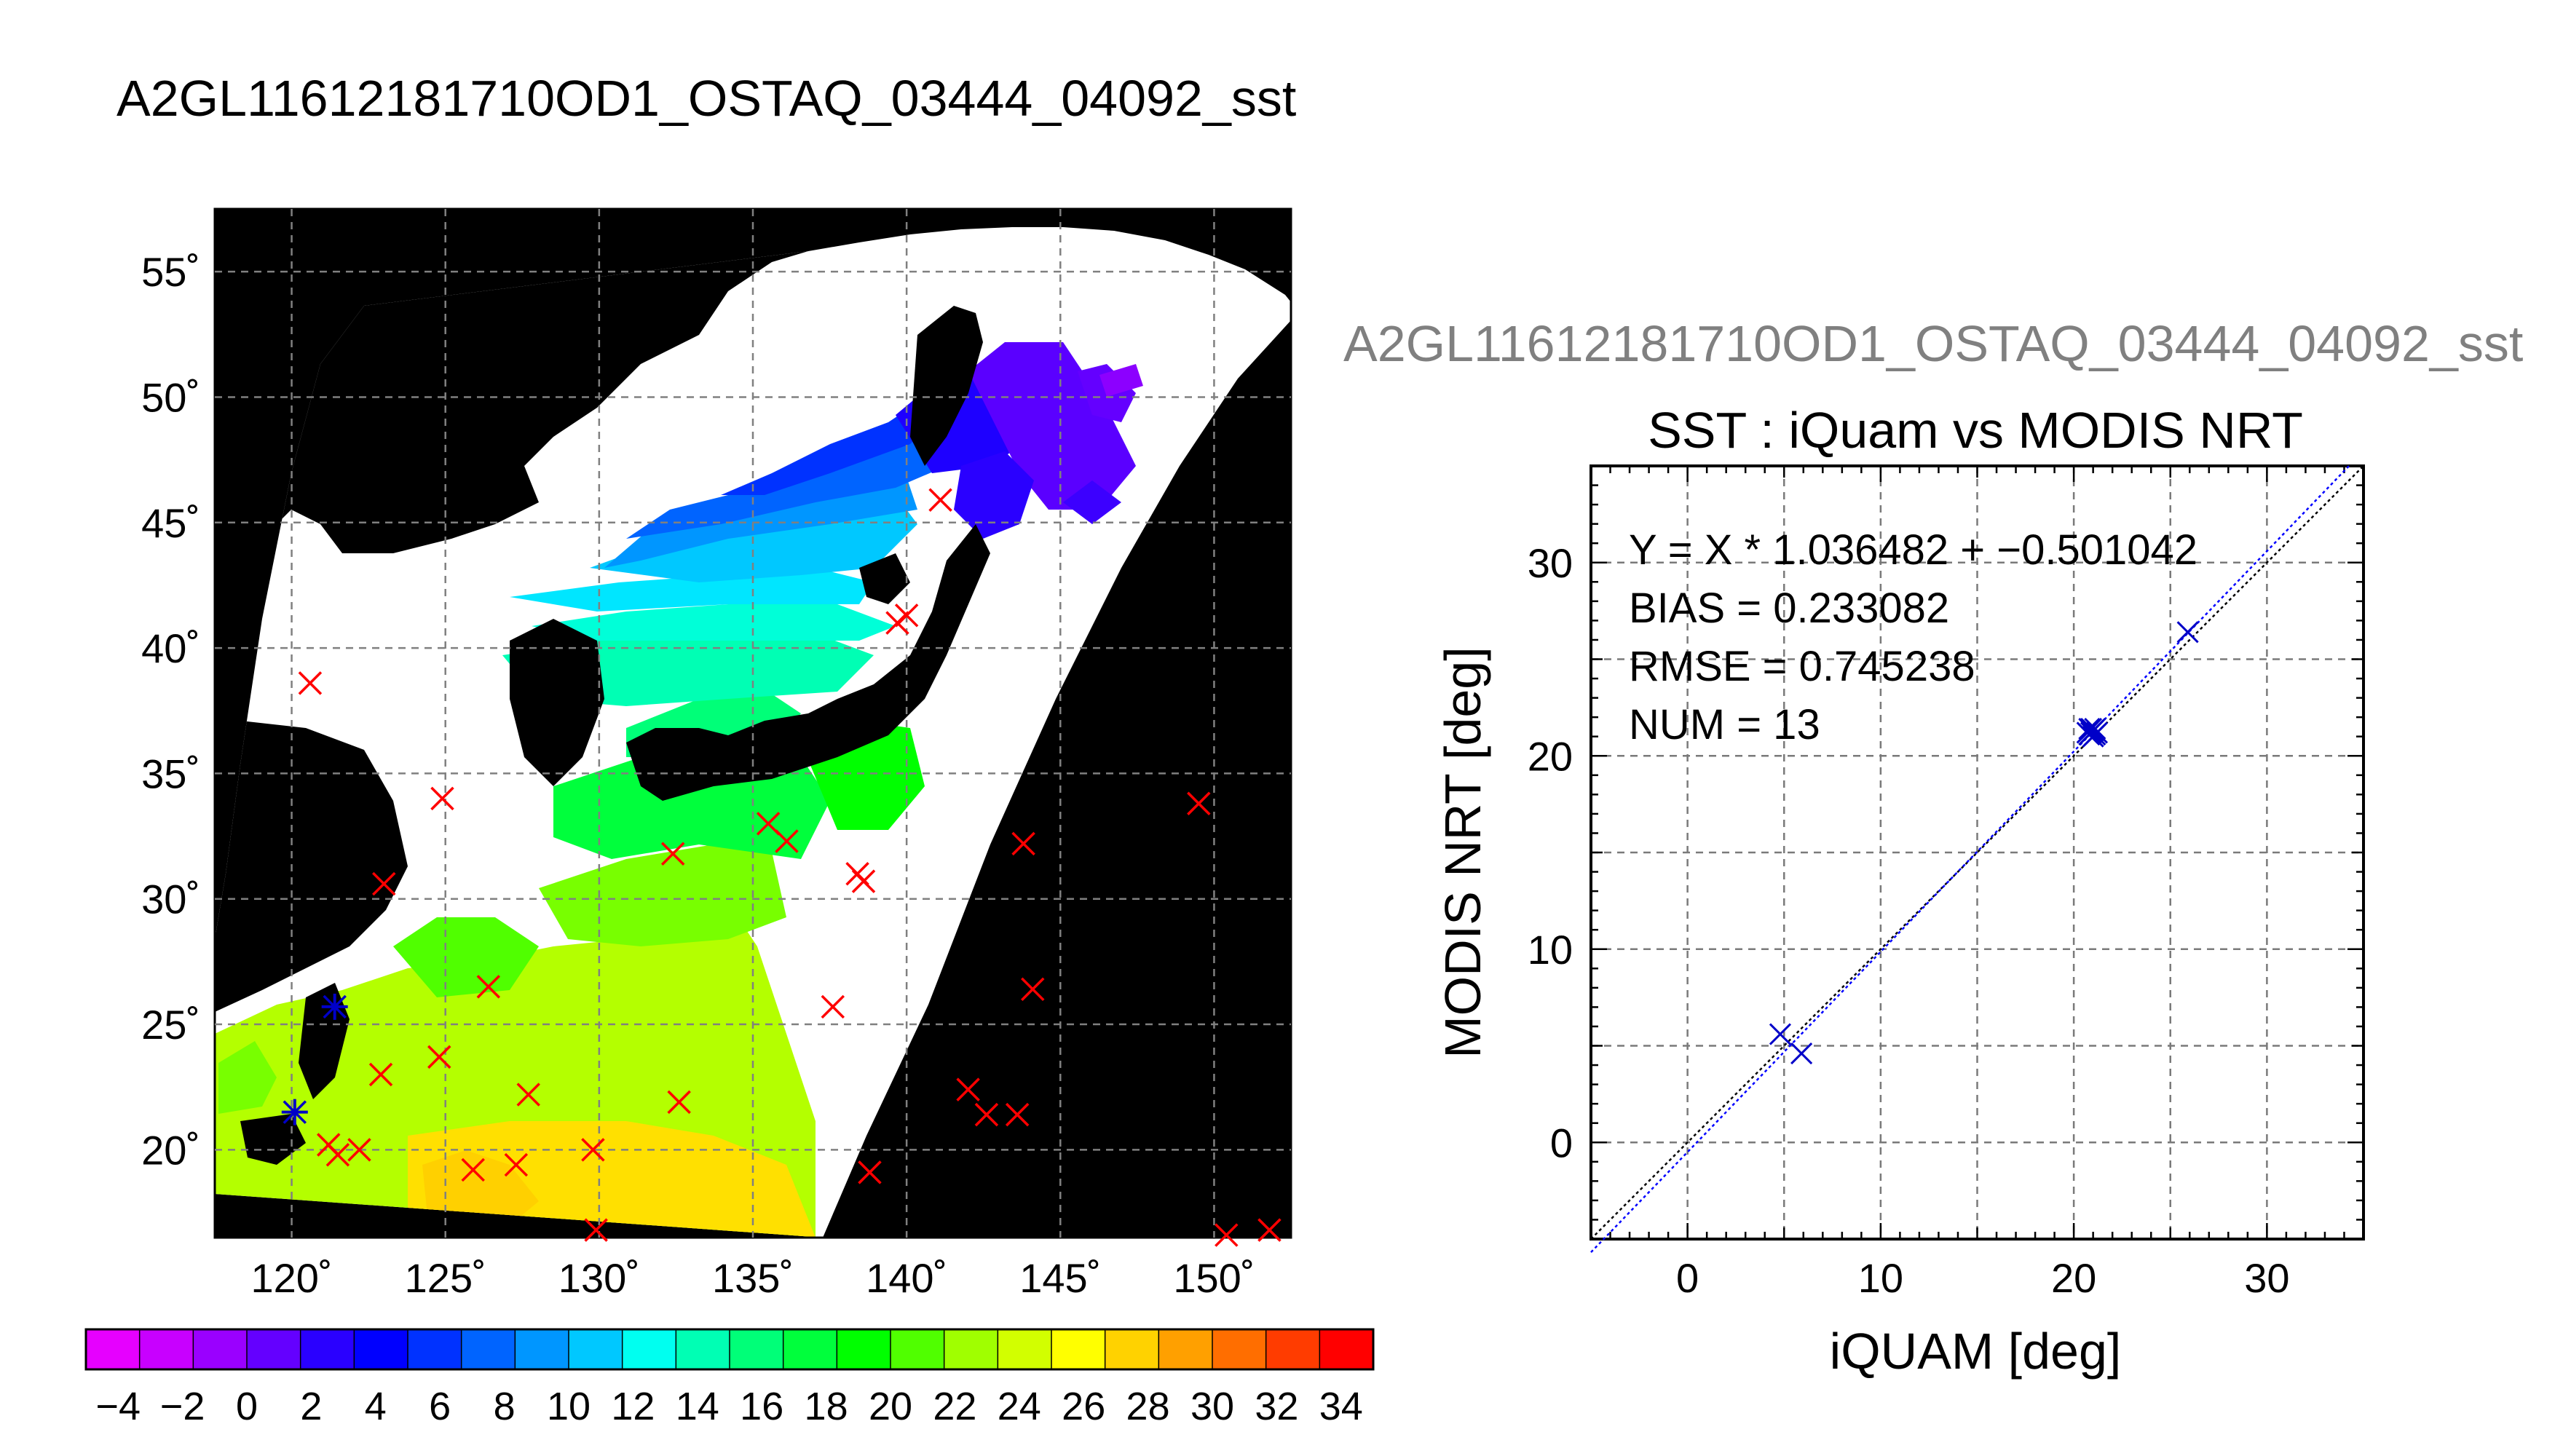 This screenshot has width=2555, height=1456. What do you see at coordinates (440, 1406) in the screenshot?
I see `colorbar-tick-label: 6` at bounding box center [440, 1406].